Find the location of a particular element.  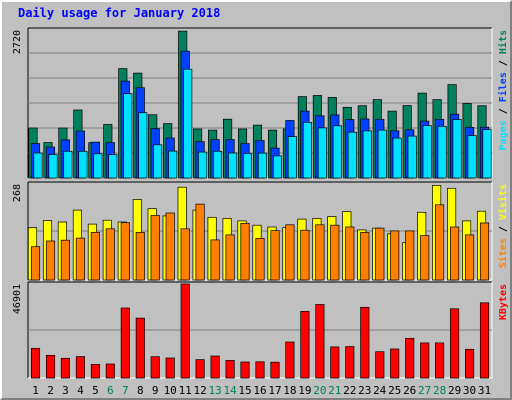

x-tick-label-day-10: 10 is located at coordinates (170, 390).